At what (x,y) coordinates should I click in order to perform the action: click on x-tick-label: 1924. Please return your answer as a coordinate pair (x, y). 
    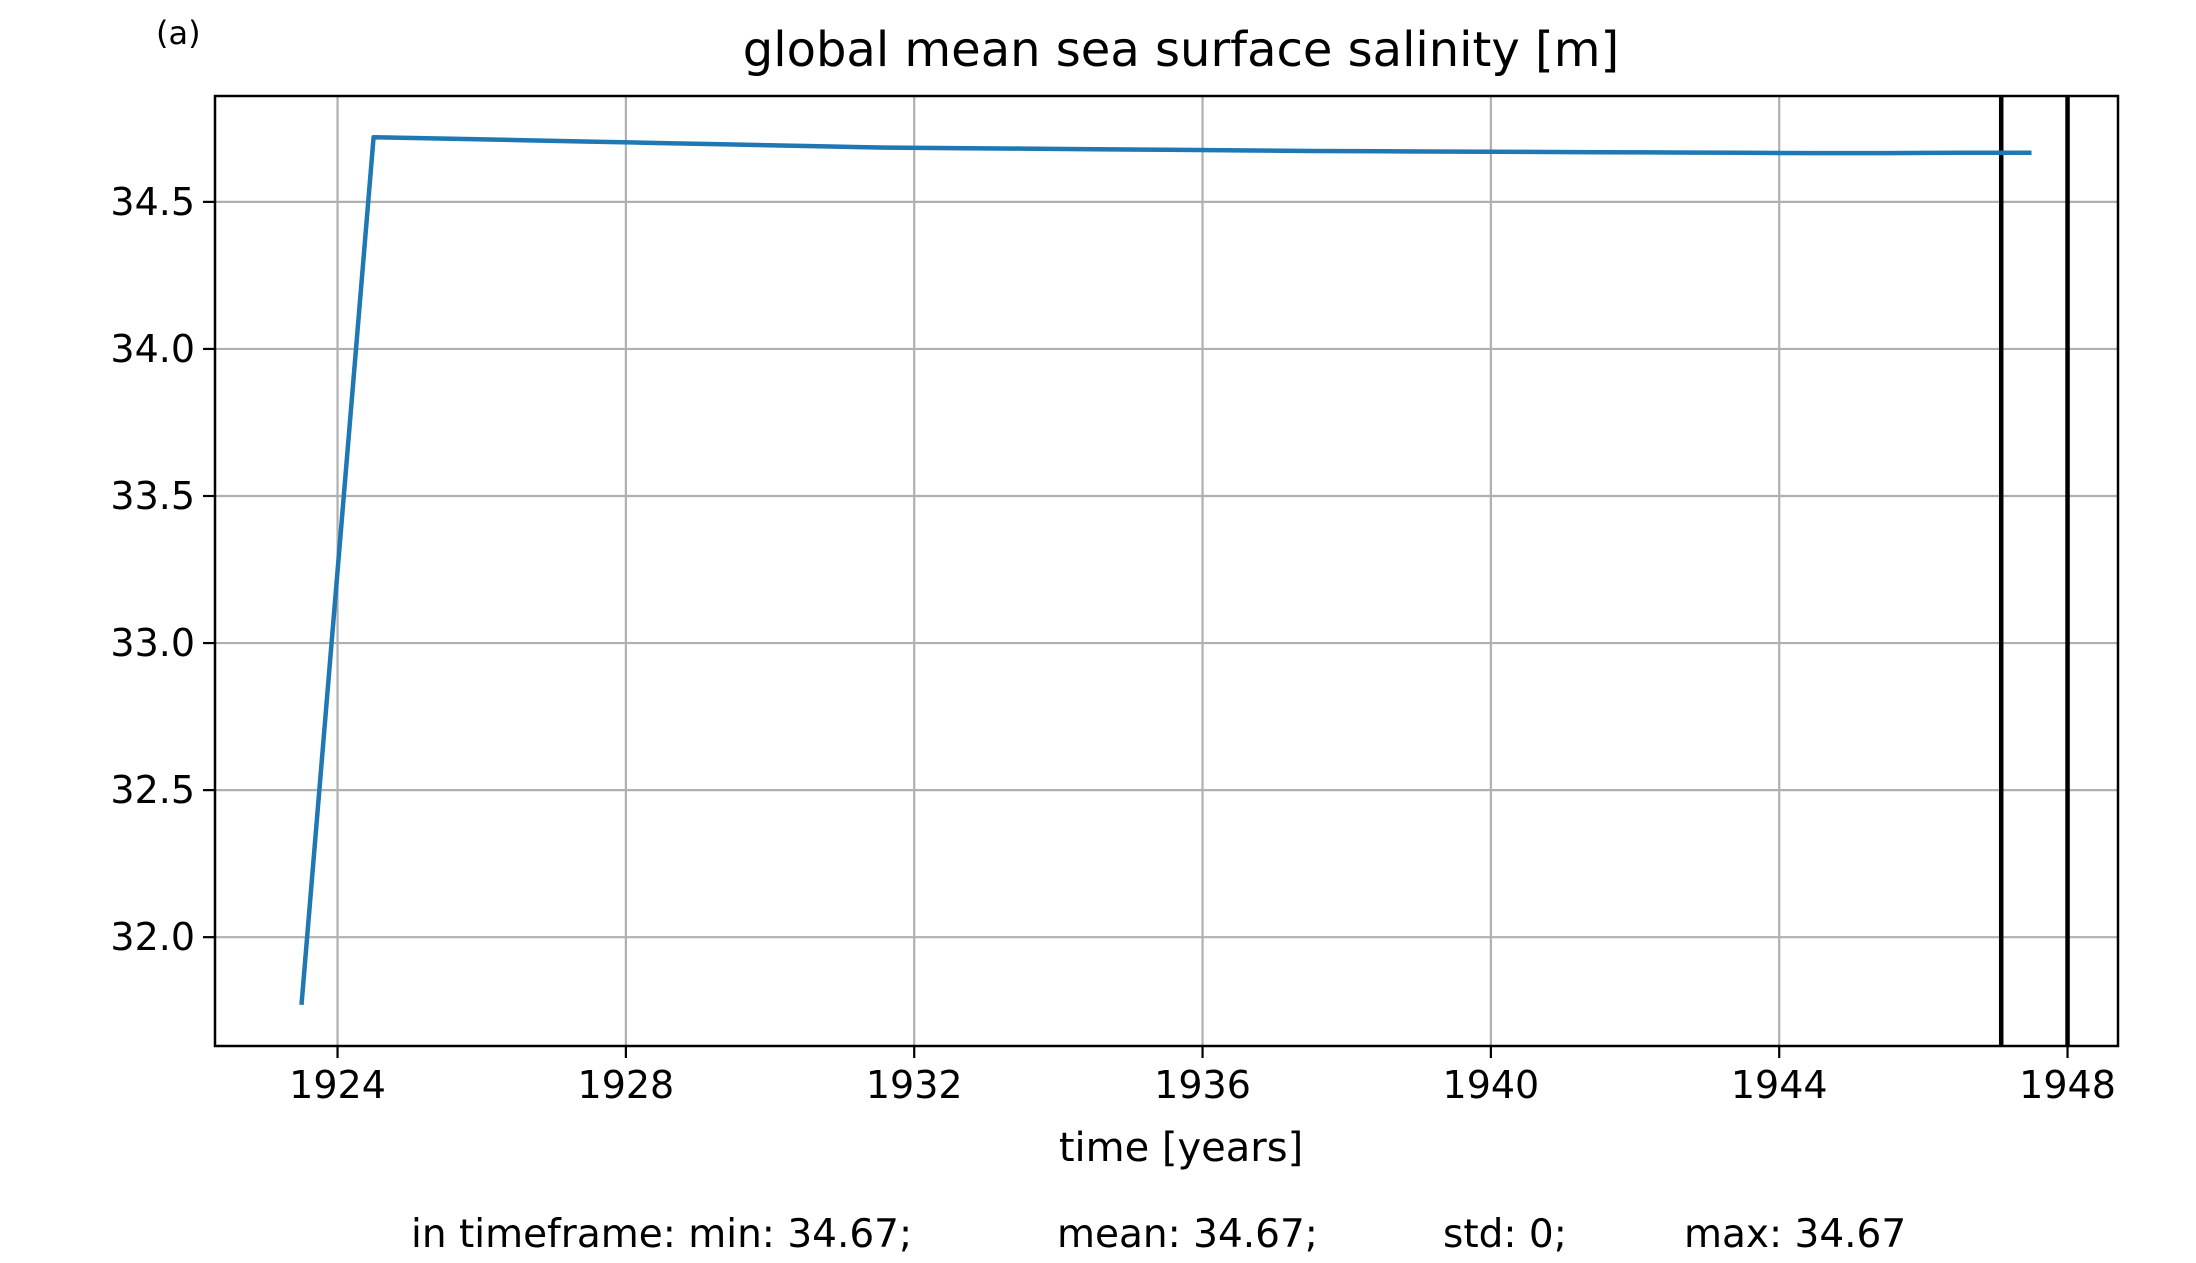
    Looking at the image, I should click on (337, 1085).